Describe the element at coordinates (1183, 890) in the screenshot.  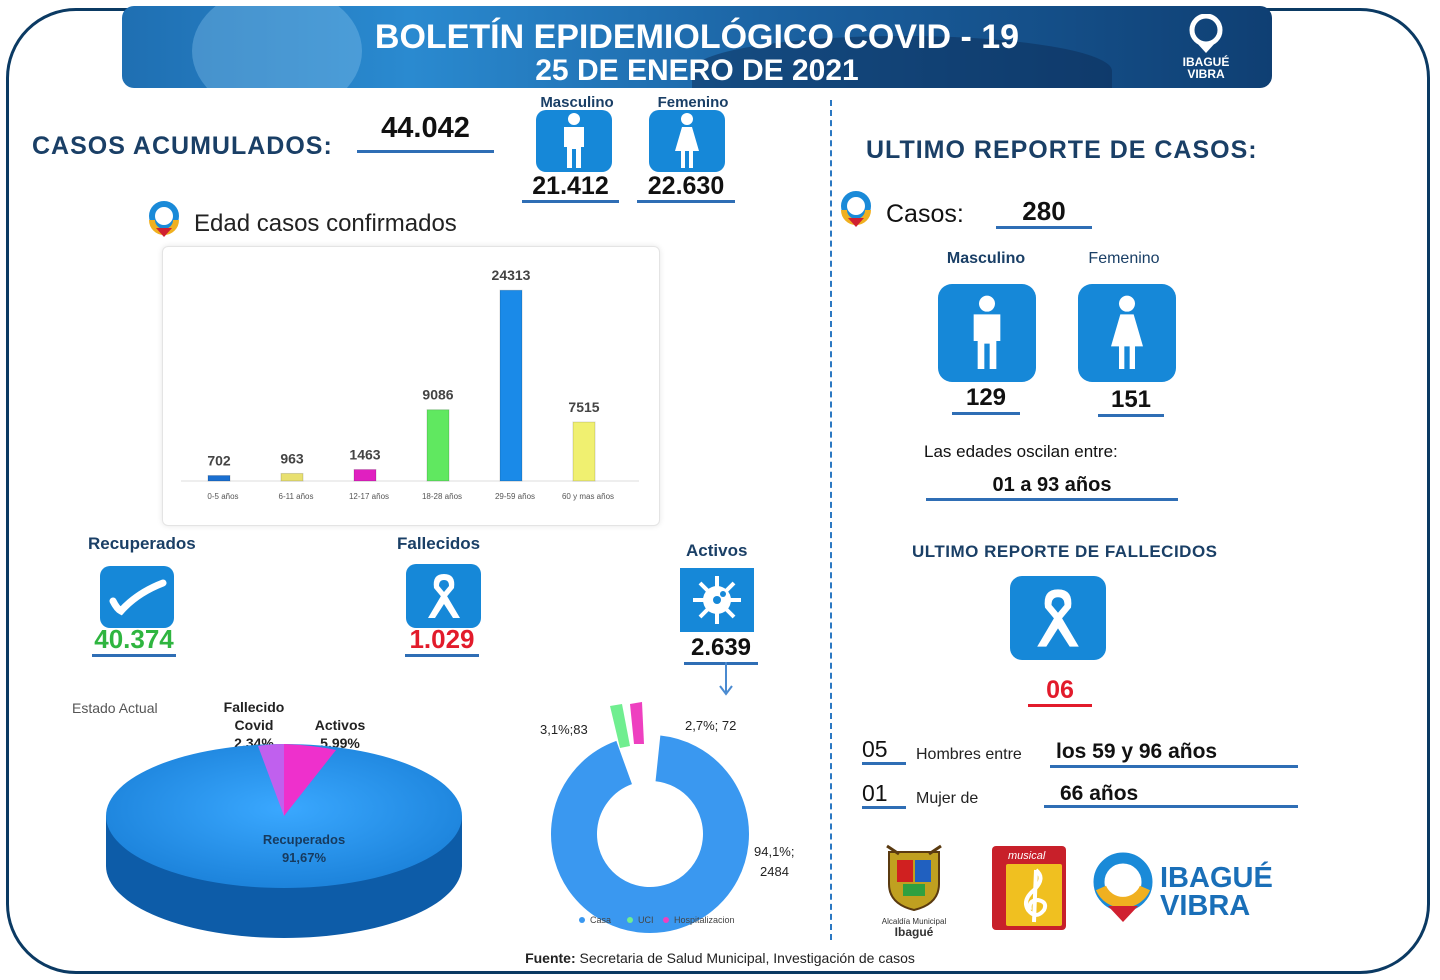
I see `ibague-vibra-footer-logo: IBAGUÉ VIBRA` at that location.